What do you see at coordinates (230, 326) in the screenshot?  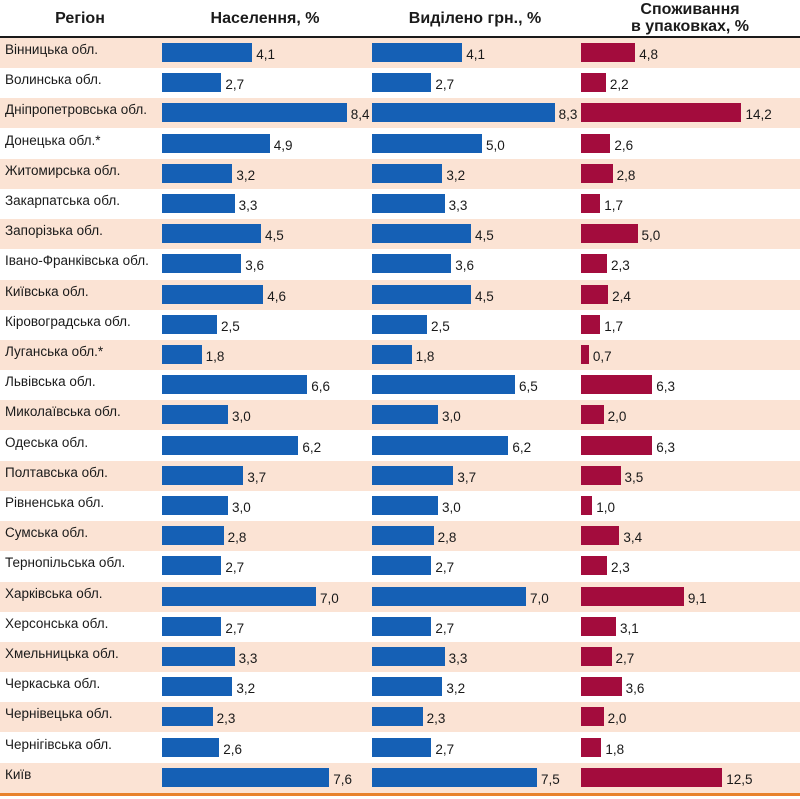 I see `value-label-pop: 2,5` at bounding box center [230, 326].